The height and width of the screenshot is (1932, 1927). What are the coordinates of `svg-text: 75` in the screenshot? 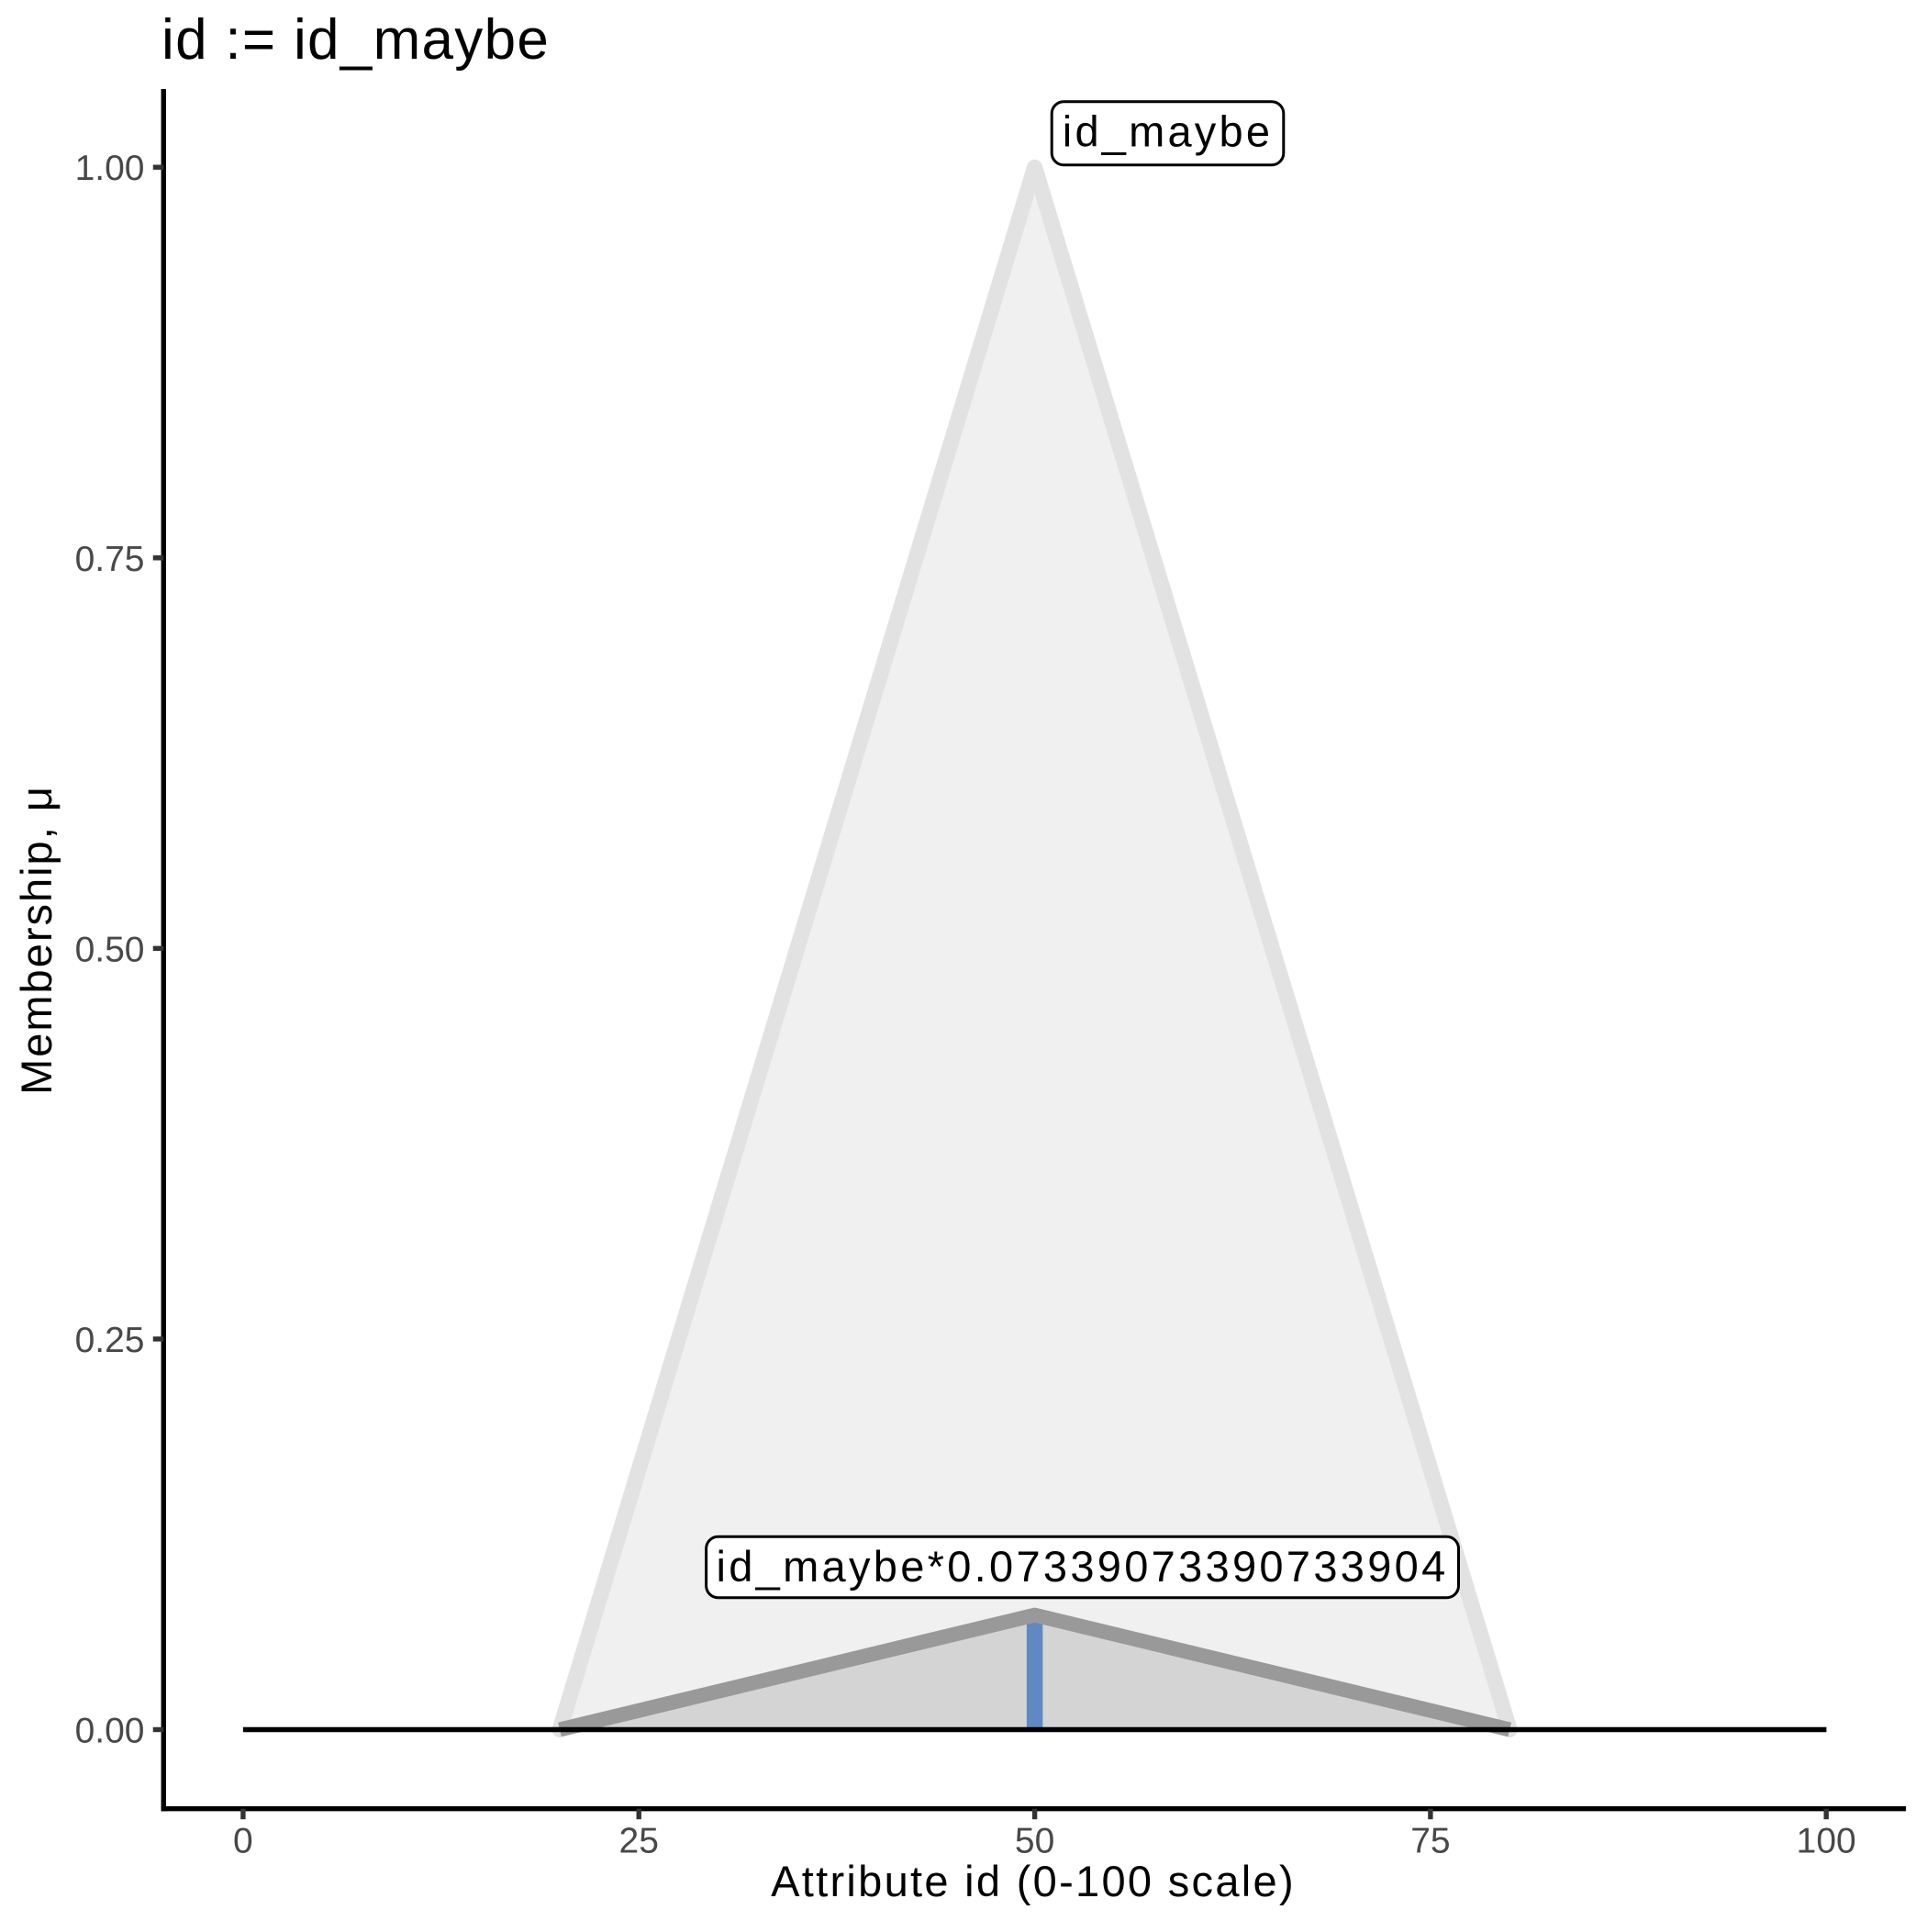 It's located at (1430, 1841).